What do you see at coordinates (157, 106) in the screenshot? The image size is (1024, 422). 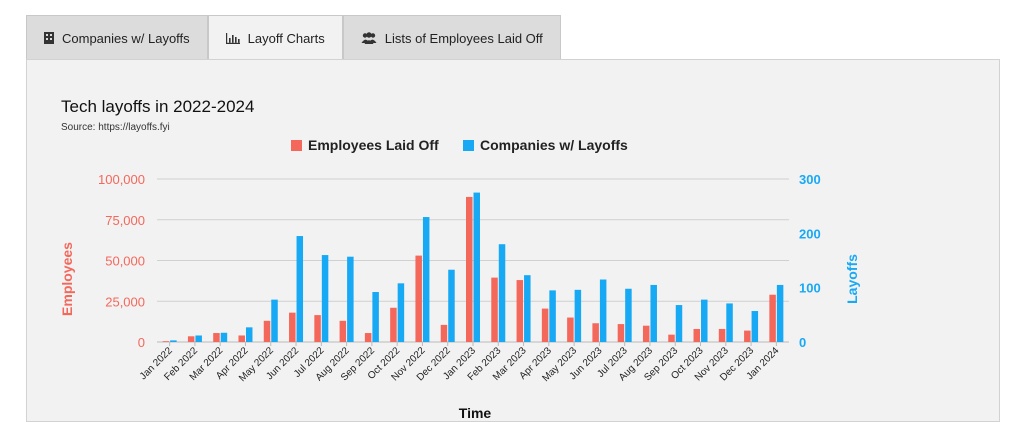 I see `chart-title: Tech layoffs in 2022-2024` at bounding box center [157, 106].